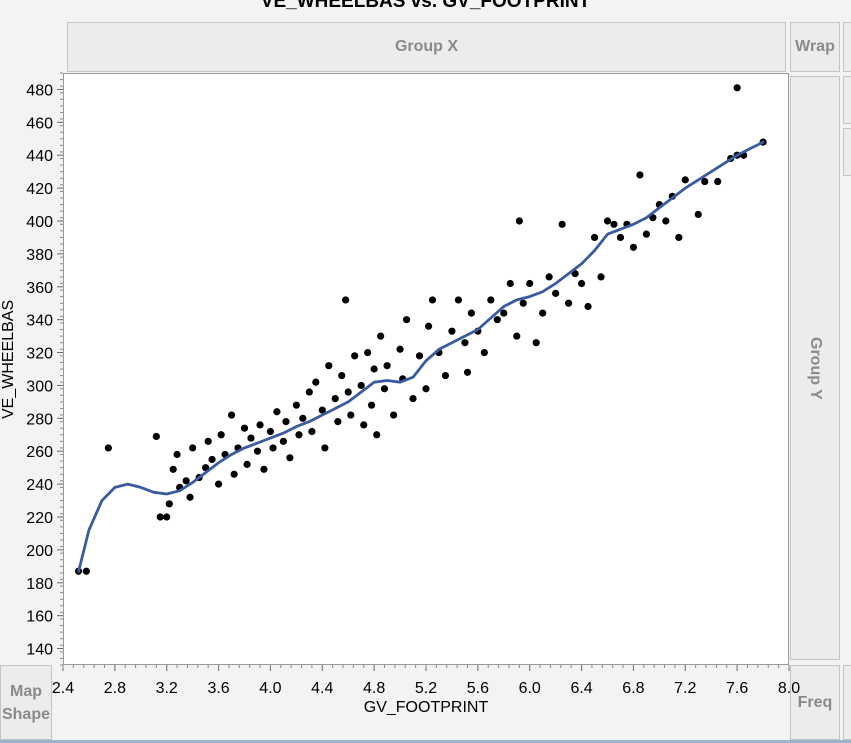  Describe the element at coordinates (426, 707) in the screenshot. I see `x-axis-label: GV_FOOTPRINT` at that location.